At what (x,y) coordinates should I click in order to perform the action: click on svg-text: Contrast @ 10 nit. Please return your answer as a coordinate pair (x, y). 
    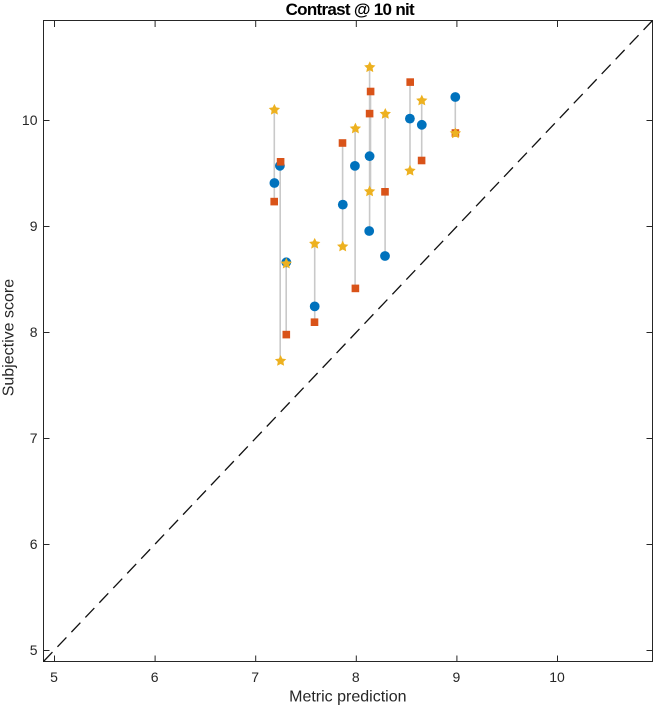
    Looking at the image, I should click on (350, 9).